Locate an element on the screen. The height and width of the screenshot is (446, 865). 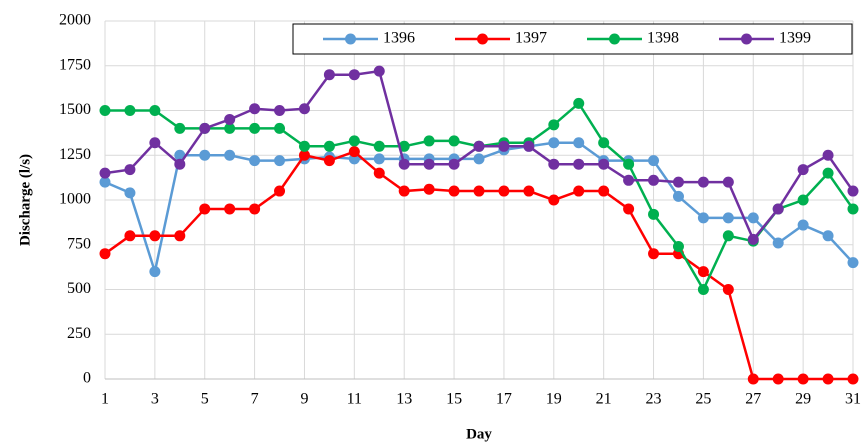
x-tick-label: 11 is located at coordinates (354, 399).